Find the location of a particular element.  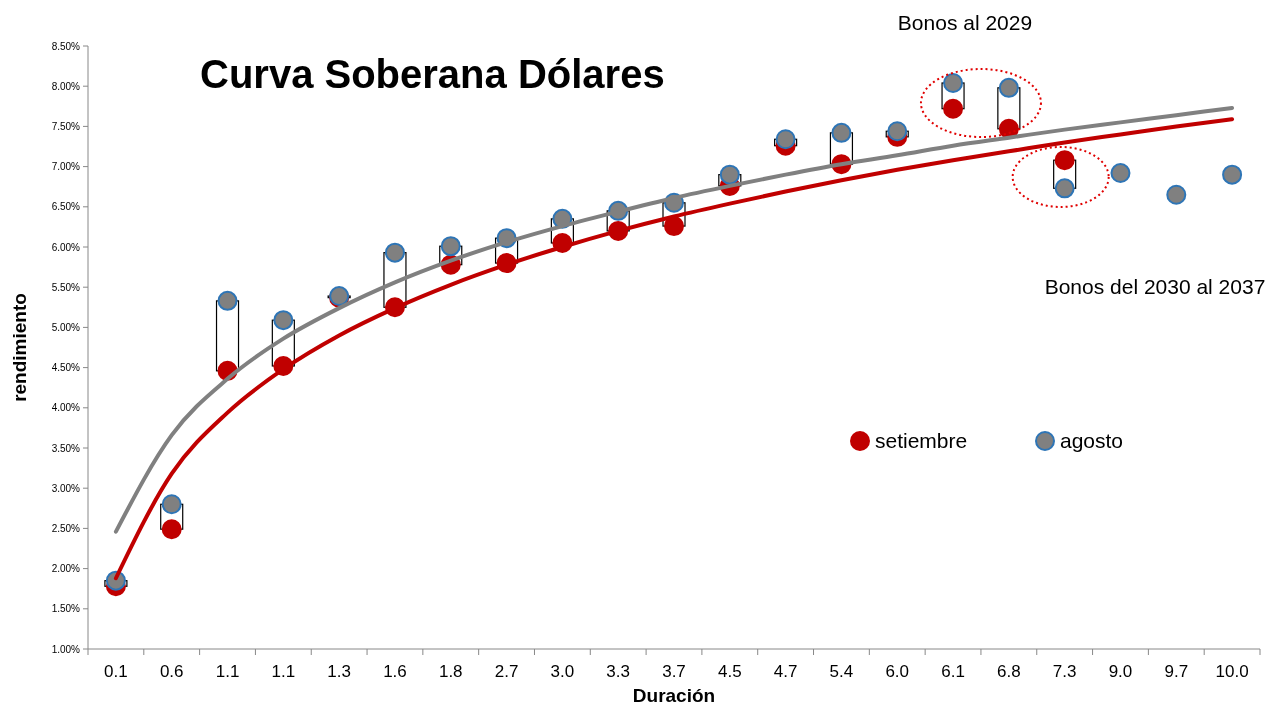

y-tick-label: 2.50% is located at coordinates (66, 528).